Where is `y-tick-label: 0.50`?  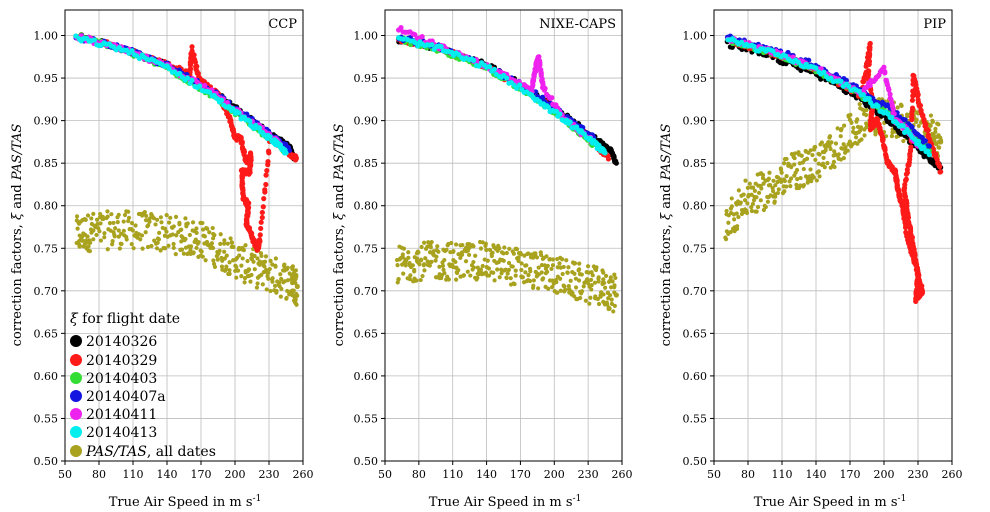
y-tick-label: 0.50 is located at coordinates (695, 461).